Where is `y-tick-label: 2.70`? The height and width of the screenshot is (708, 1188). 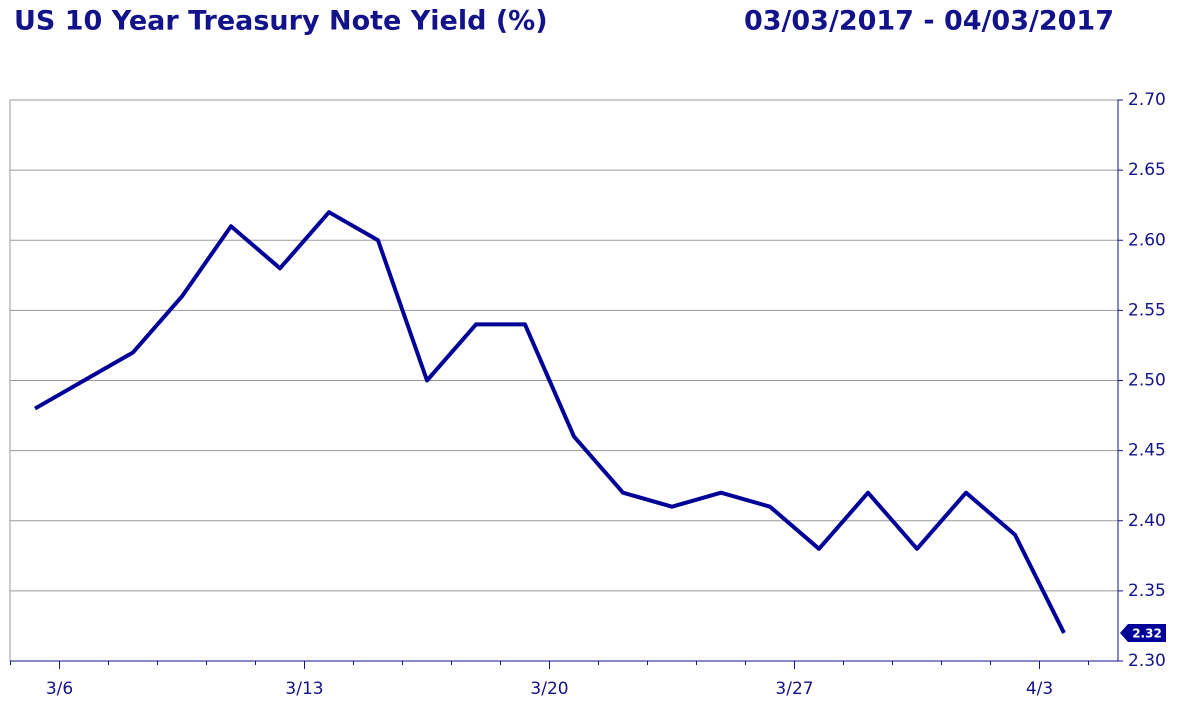
y-tick-label: 2.70 is located at coordinates (1147, 100).